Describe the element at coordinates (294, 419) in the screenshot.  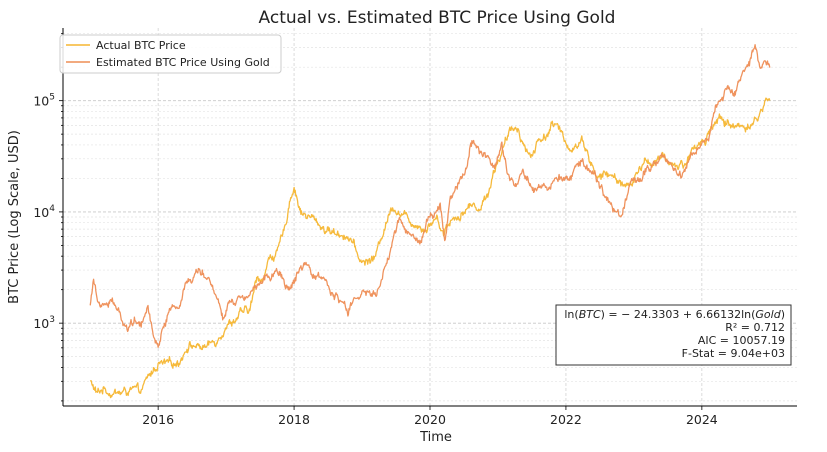
I see `x-tick-label: 2018` at that location.